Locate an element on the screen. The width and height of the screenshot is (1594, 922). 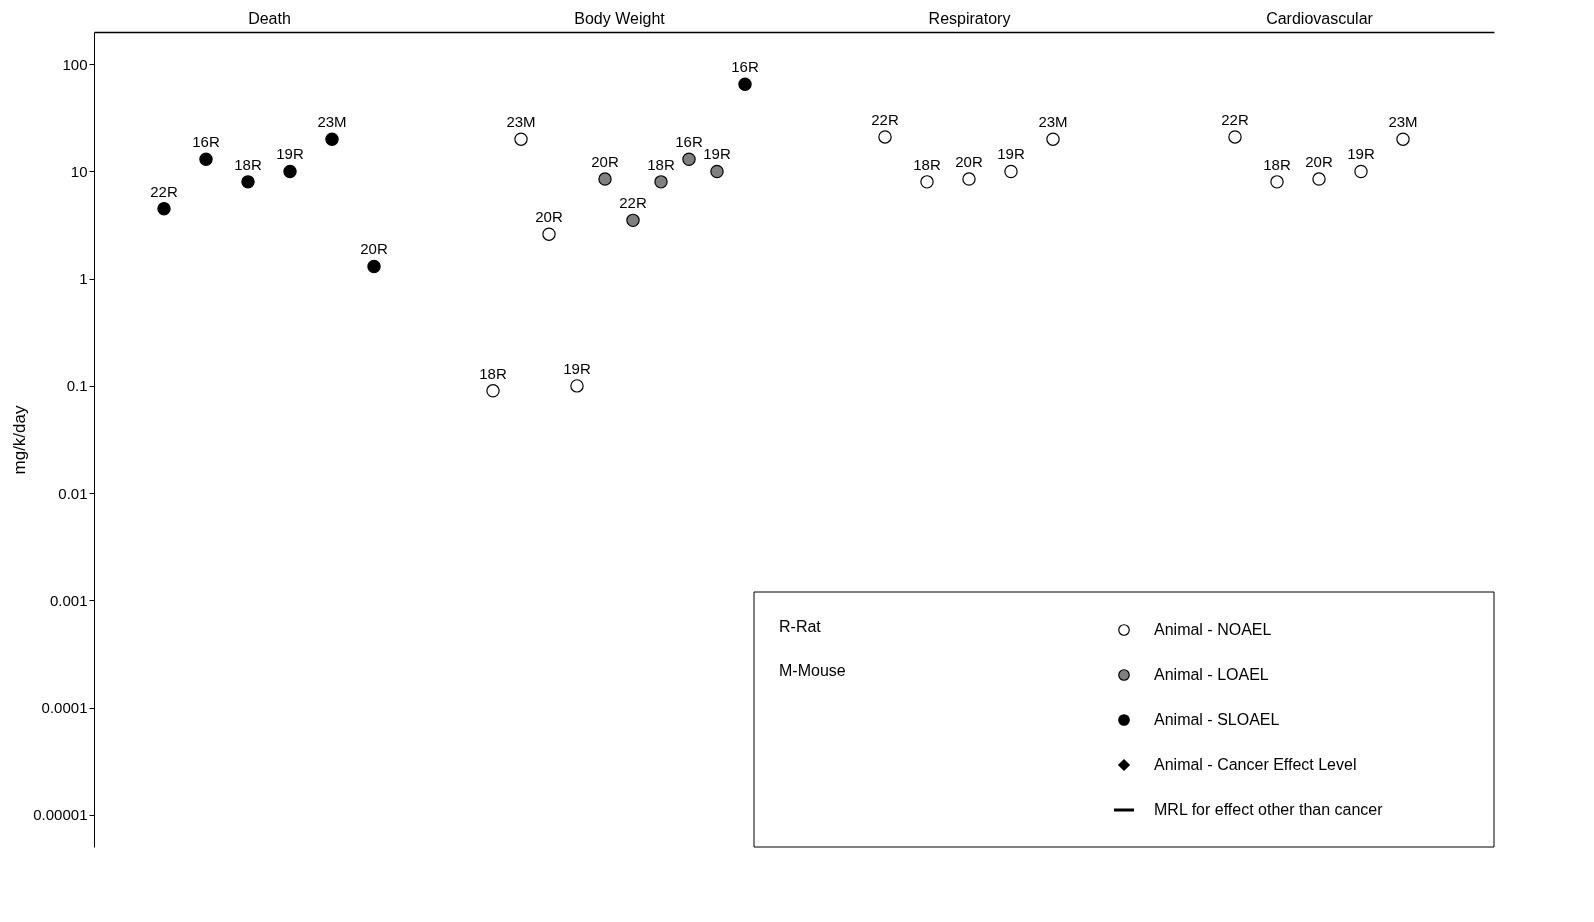
x-tick-label: Cardiovascular is located at coordinates (1320, 18).